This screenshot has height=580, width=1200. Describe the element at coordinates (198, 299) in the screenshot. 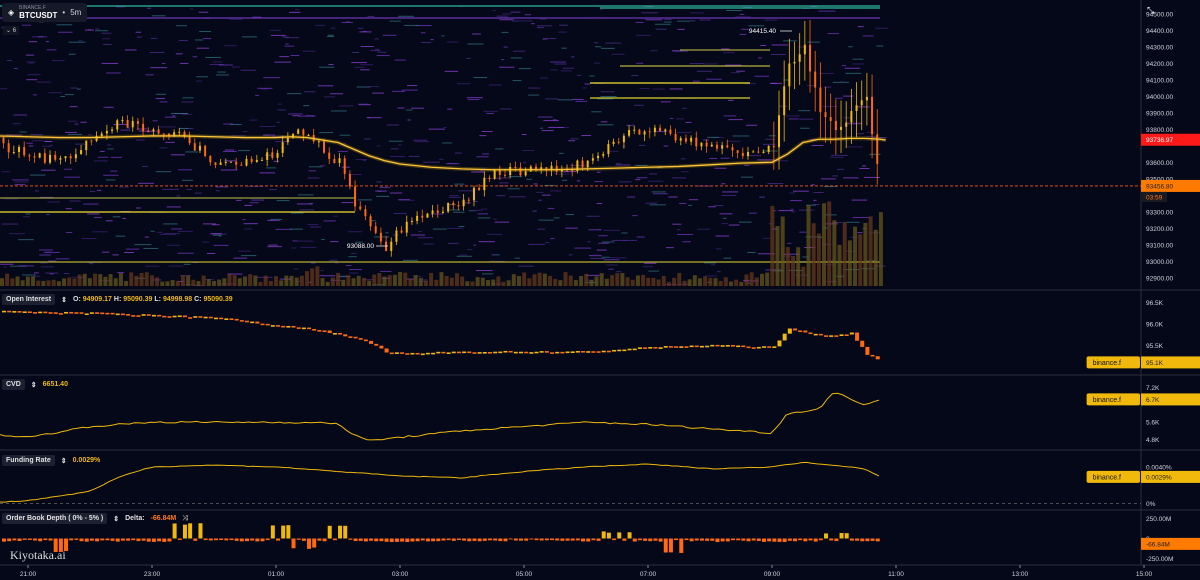

I see `oi-c-label: C:` at that location.